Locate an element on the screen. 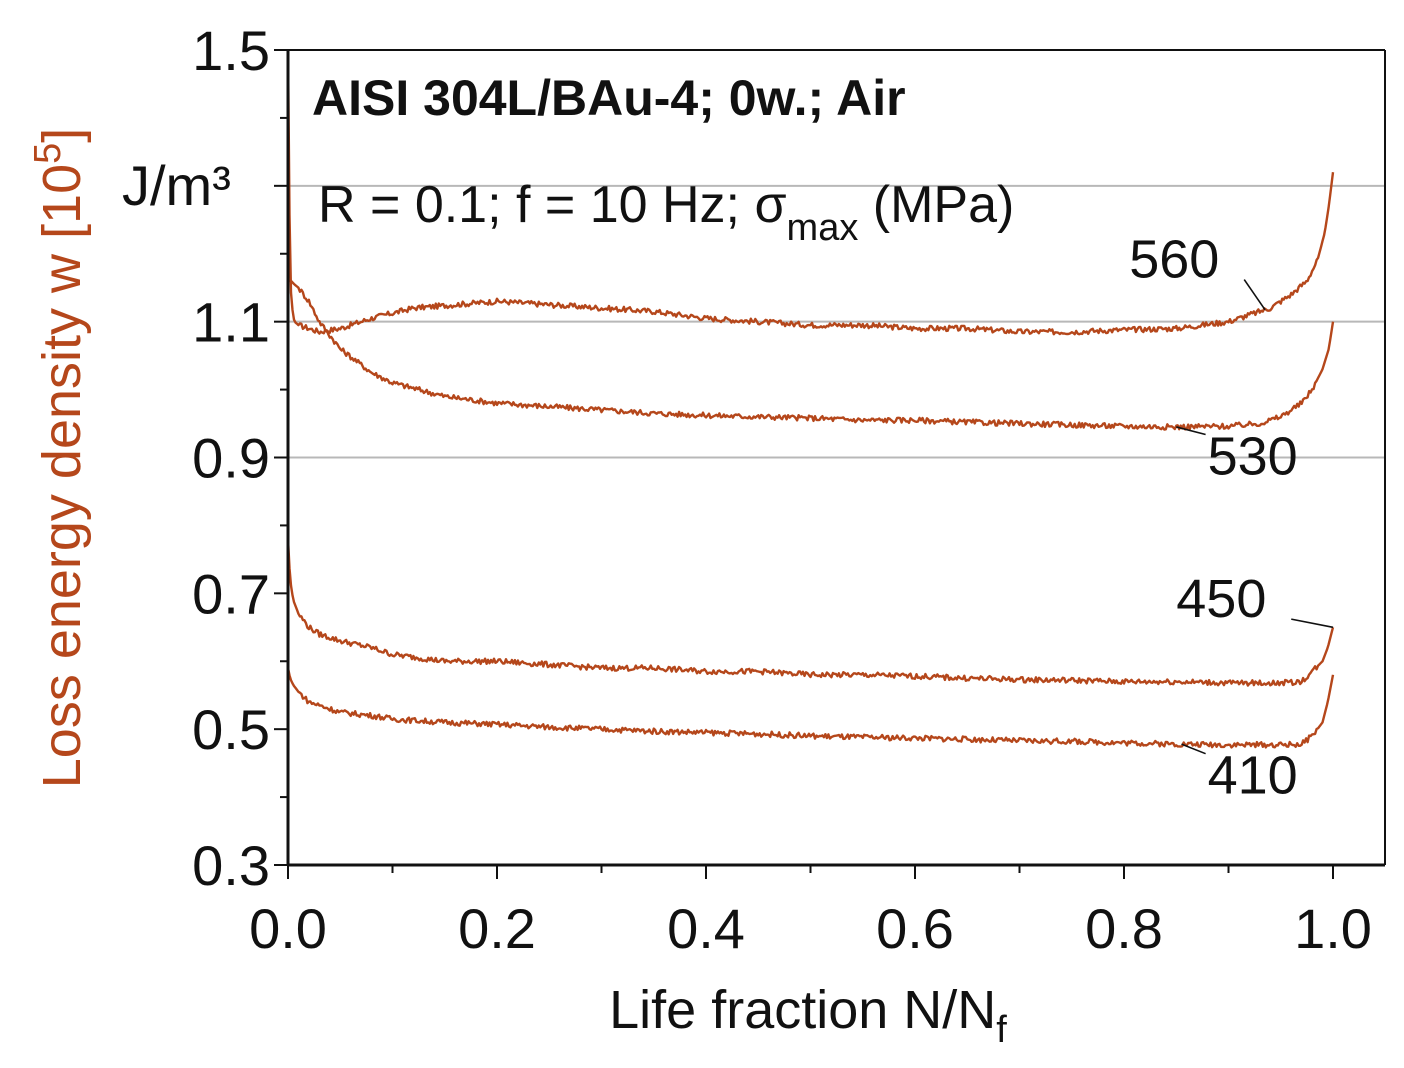 The height and width of the screenshot is (1068, 1404). x-tick-label-0.4: 0.4 is located at coordinates (706, 928).